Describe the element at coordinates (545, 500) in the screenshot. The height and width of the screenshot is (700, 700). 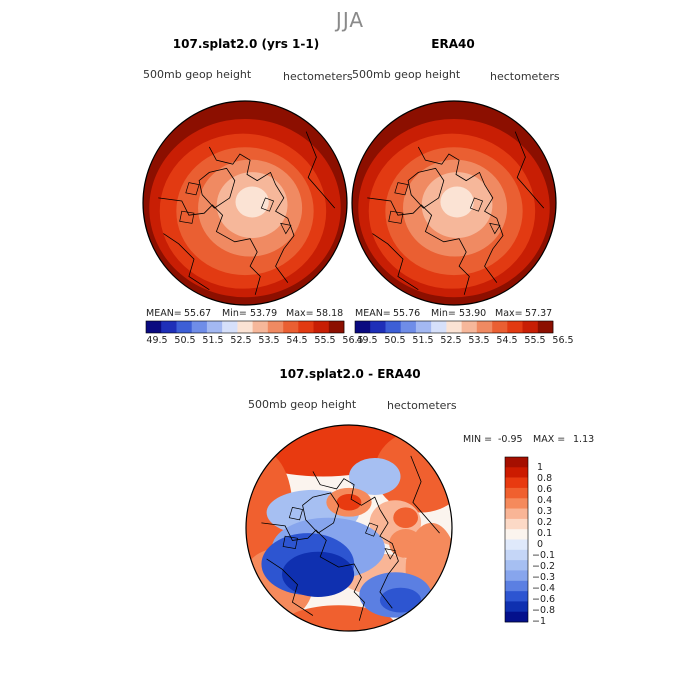
I see `diff-cb-tick: 0.4` at that location.